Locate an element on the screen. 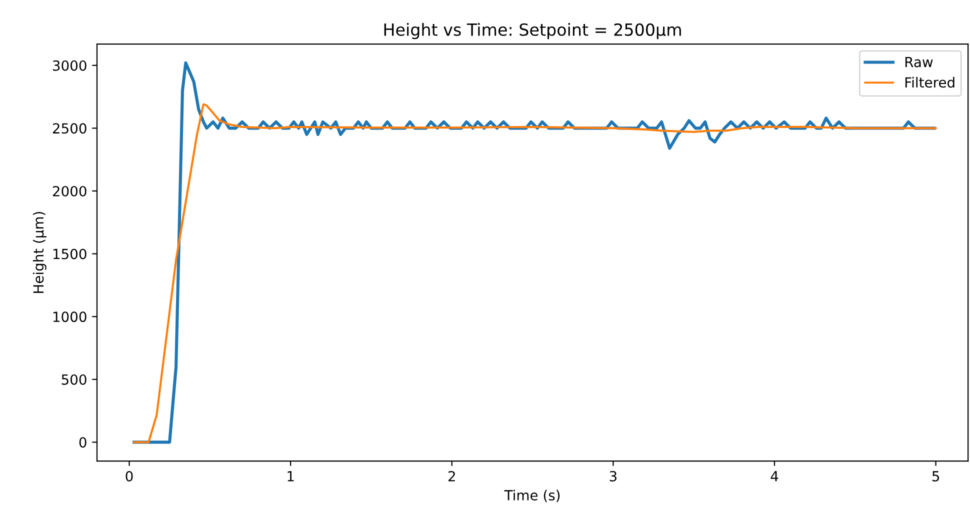 This screenshot has width=970, height=518. x-tick-label: 5 is located at coordinates (936, 476).